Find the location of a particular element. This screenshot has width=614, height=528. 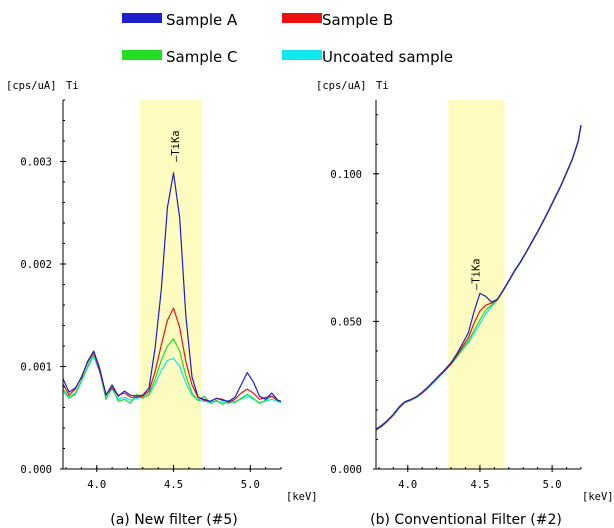

highlight-band-b is located at coordinates (476, 284).